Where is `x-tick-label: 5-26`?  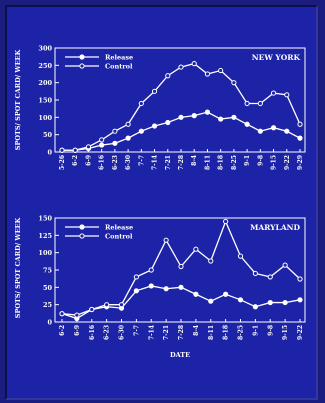
x-tick-label: 5-26 is located at coordinates (62, 162).